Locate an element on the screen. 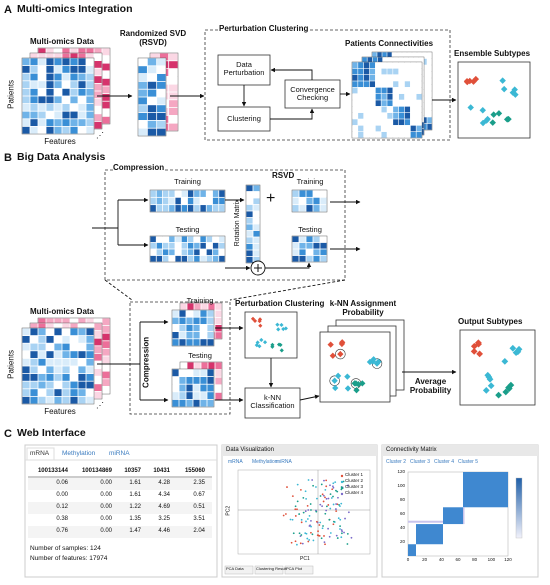 Image resolution: width=550 pixels, height=585 pixels. label: Web Interface is located at coordinates (51, 433).